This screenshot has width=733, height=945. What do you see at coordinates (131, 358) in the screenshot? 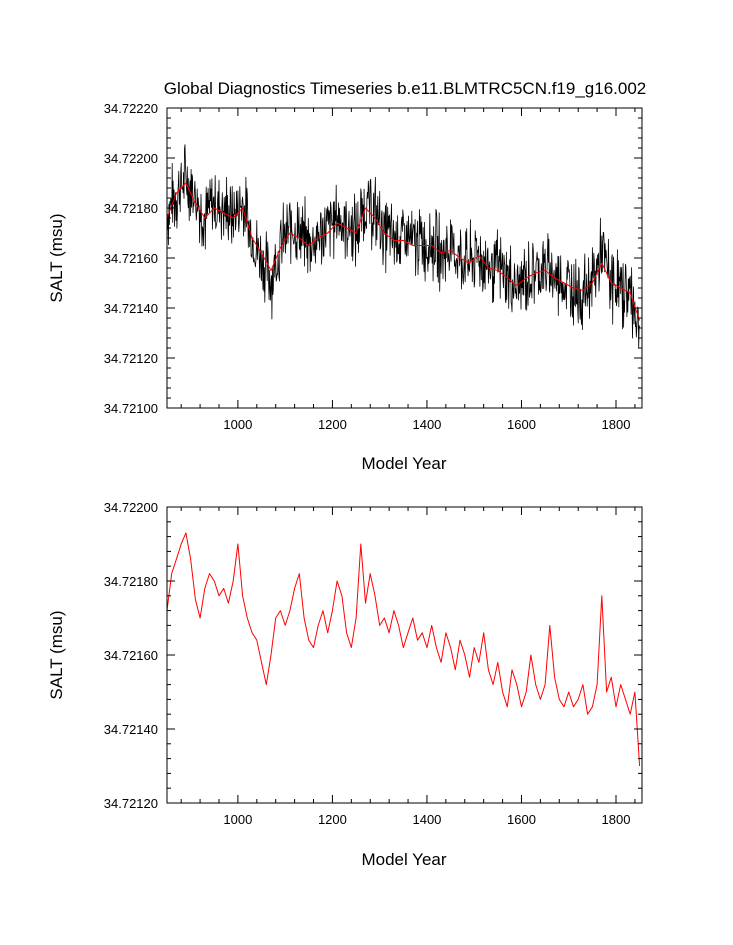
I see `top-chart-y-tick-label: 34.72120` at bounding box center [131, 358].